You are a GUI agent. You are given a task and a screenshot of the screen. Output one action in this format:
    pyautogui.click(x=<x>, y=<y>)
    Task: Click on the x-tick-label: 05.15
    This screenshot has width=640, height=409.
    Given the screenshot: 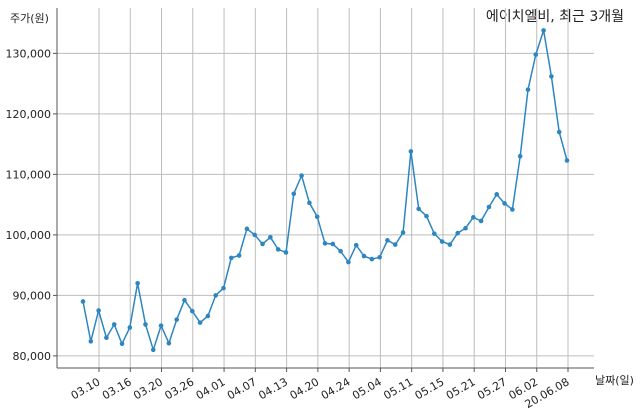 What is the action you would take?
    pyautogui.click(x=430, y=388)
    